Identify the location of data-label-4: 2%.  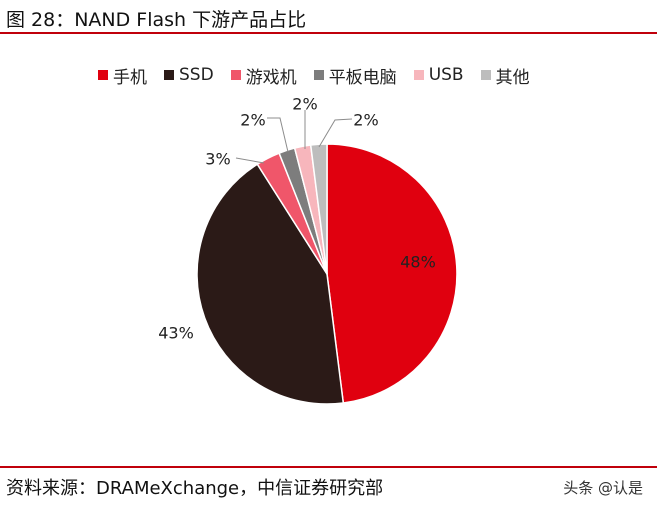
(304, 104).